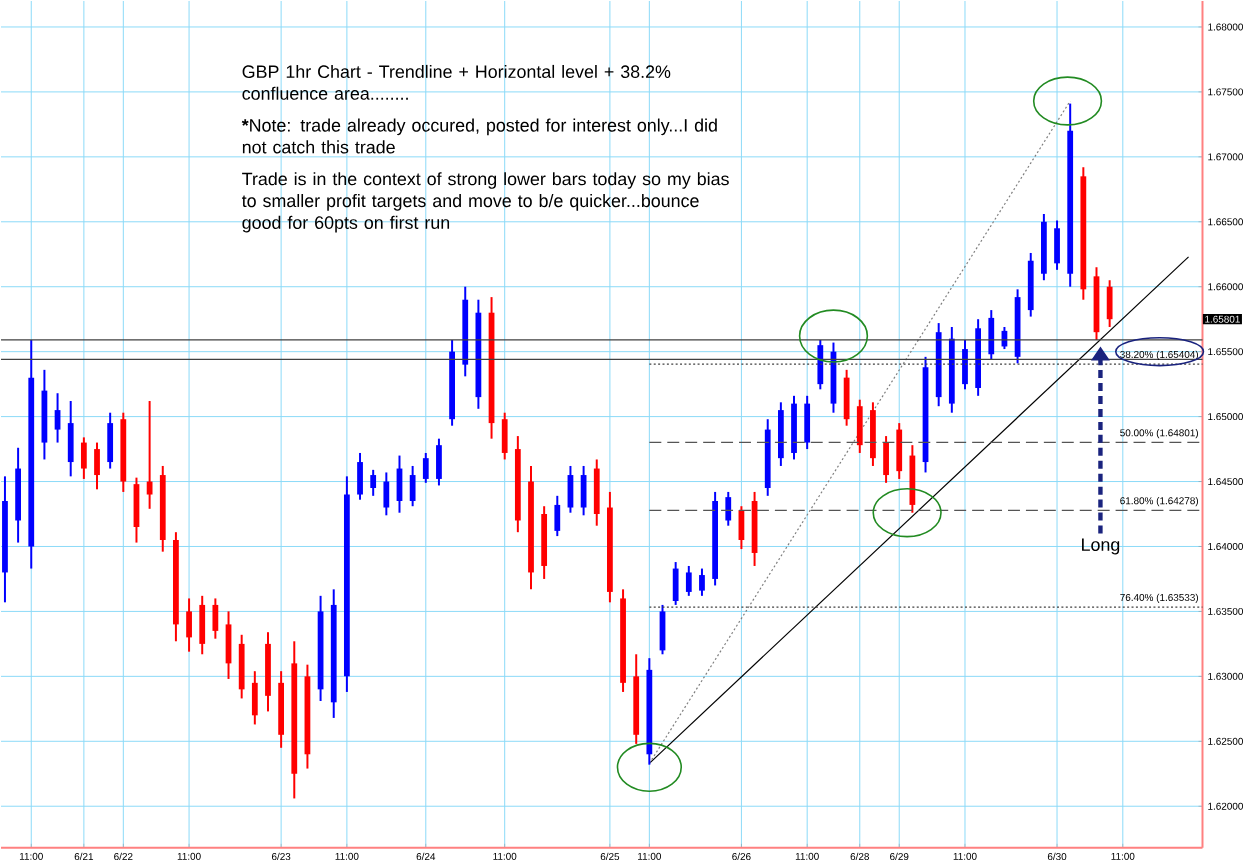  What do you see at coordinates (485, 202) in the screenshot?
I see `annotation: Trade is in the context of strong lower bars today so my bias to smaller profit targets and move to b/e quicker...bounce good for 60pts on first run` at bounding box center [485, 202].